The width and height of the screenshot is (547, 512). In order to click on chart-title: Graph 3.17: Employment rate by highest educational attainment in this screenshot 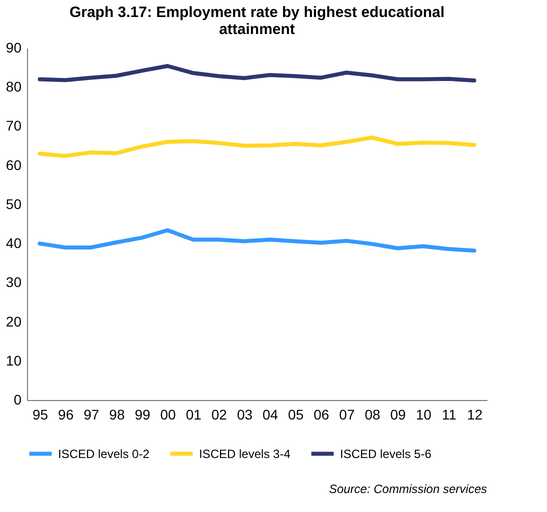, I will do `click(257, 21)`.